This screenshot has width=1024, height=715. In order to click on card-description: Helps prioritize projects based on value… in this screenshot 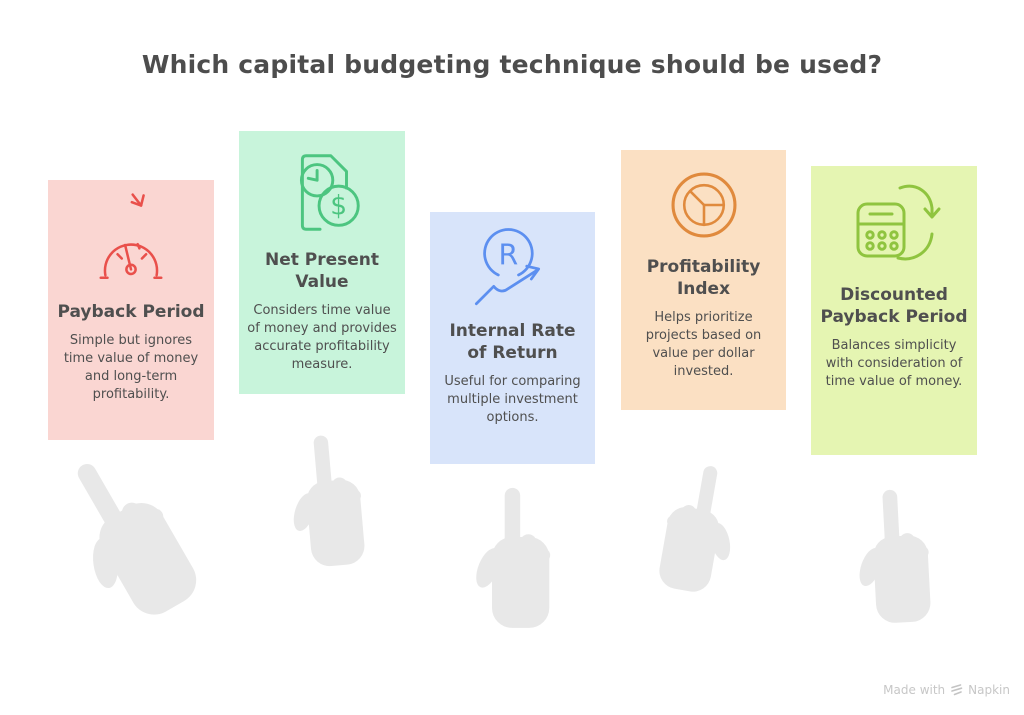, I will do `click(703, 344)`.